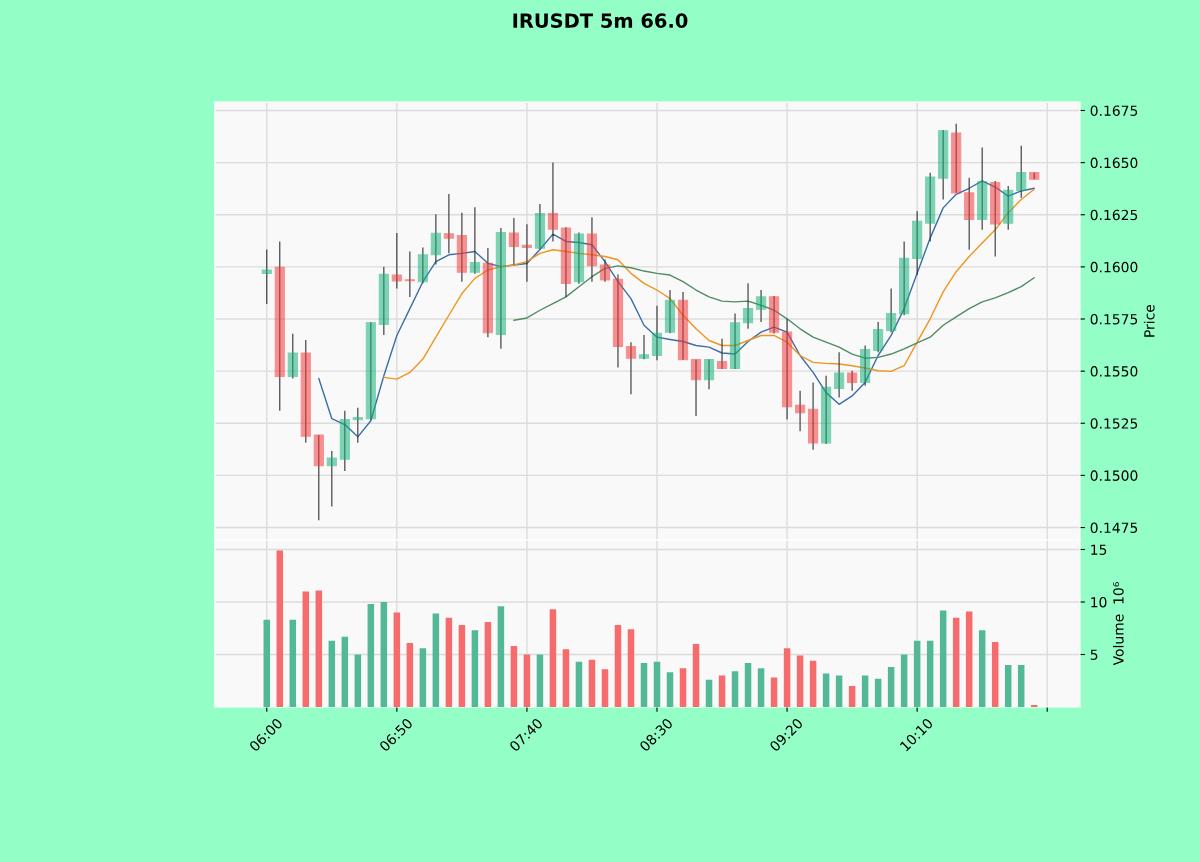 The width and height of the screenshot is (1200, 862). Describe the element at coordinates (1099, 602) in the screenshot. I see `y-tick-label: 10` at that location.